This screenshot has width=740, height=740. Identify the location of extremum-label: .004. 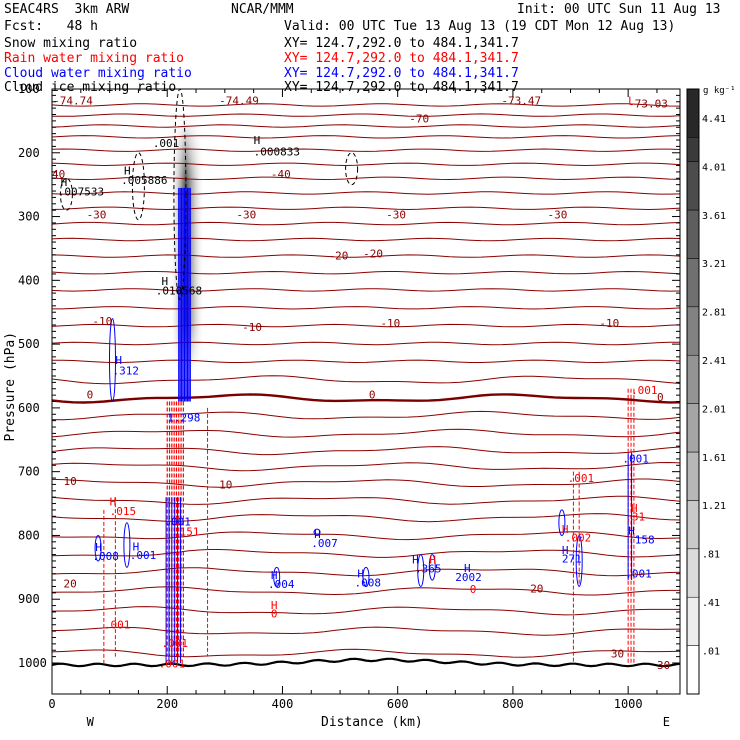
(281, 584).